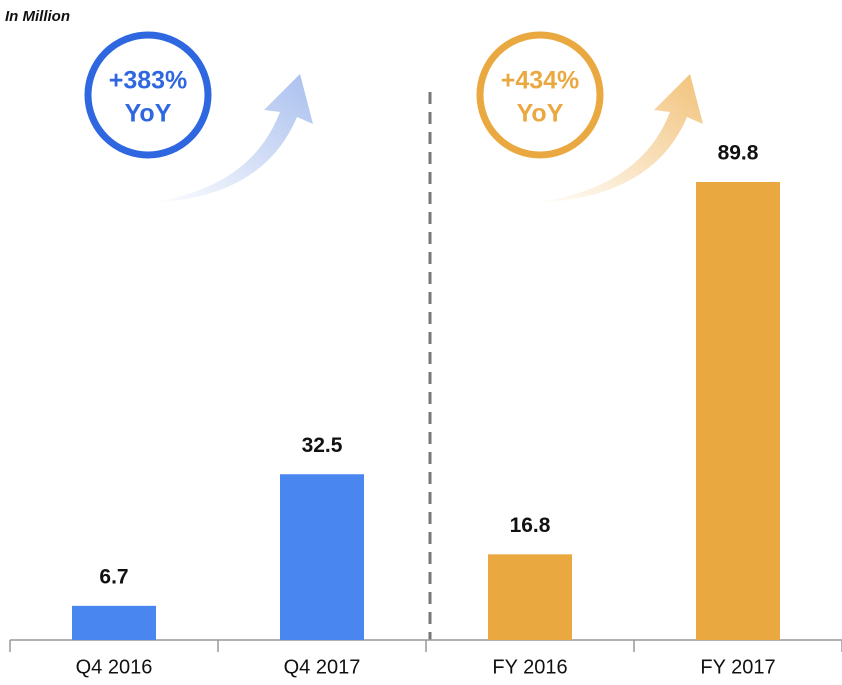 The height and width of the screenshot is (685, 842). I want to click on x-tick-label: Q4 2017, so click(322, 667).